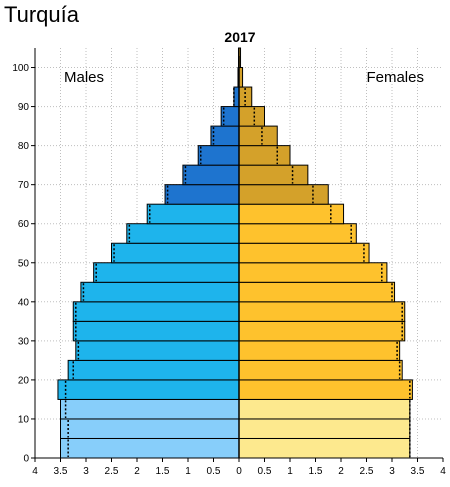 The height and width of the screenshot is (487, 450). Describe the element at coordinates (26, 459) in the screenshot. I see `y-tick-label: 0` at that location.